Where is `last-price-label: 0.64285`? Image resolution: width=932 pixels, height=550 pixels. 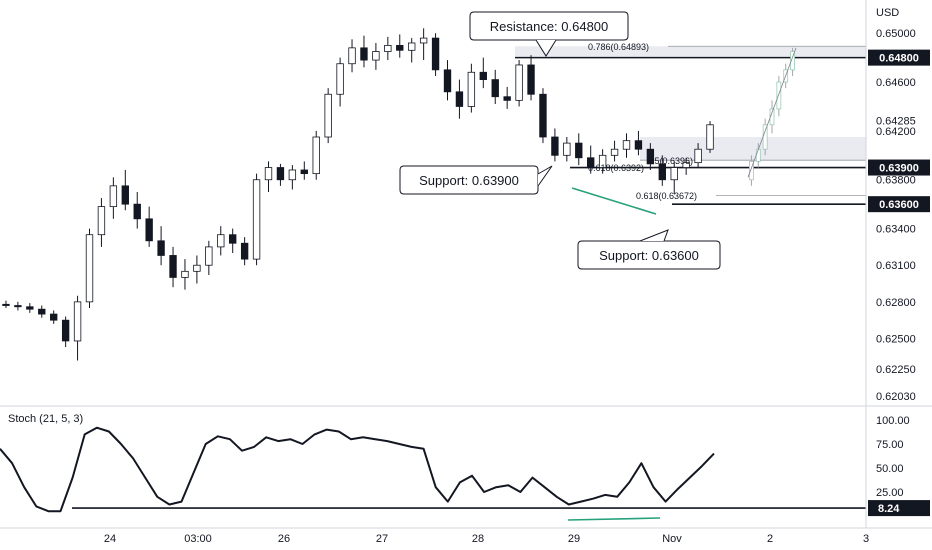 last-price-label: 0.64285 is located at coordinates (896, 122).